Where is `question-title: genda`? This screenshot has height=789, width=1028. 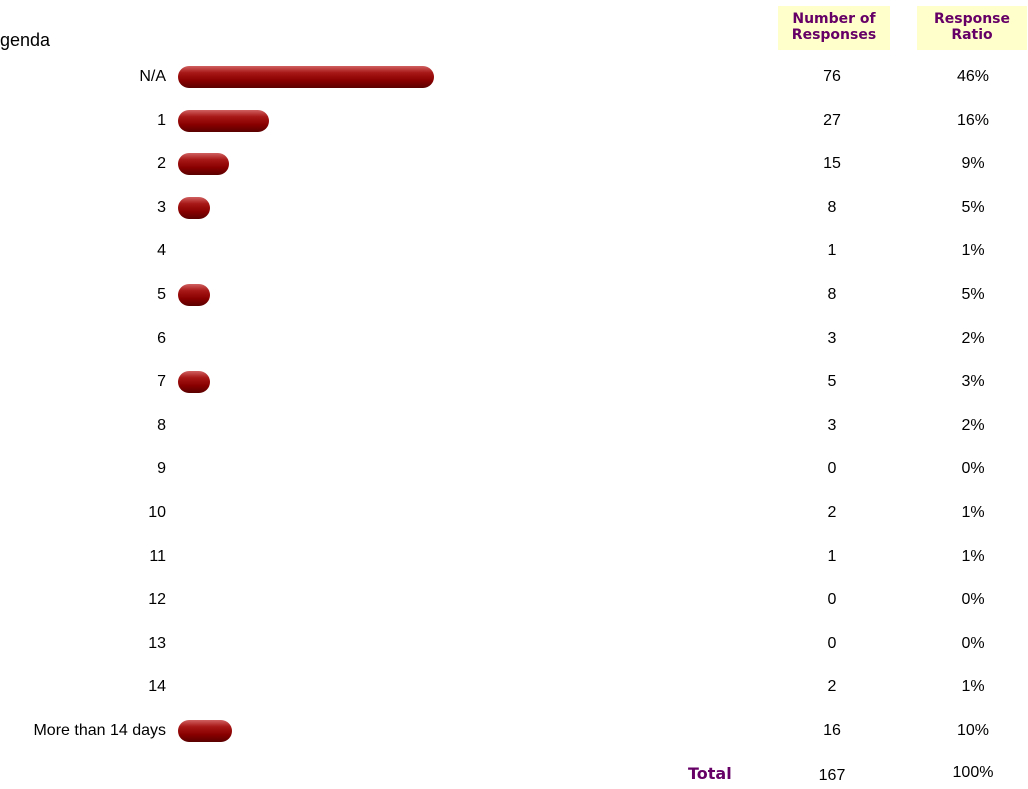 question-title: genda is located at coordinates (25, 40).